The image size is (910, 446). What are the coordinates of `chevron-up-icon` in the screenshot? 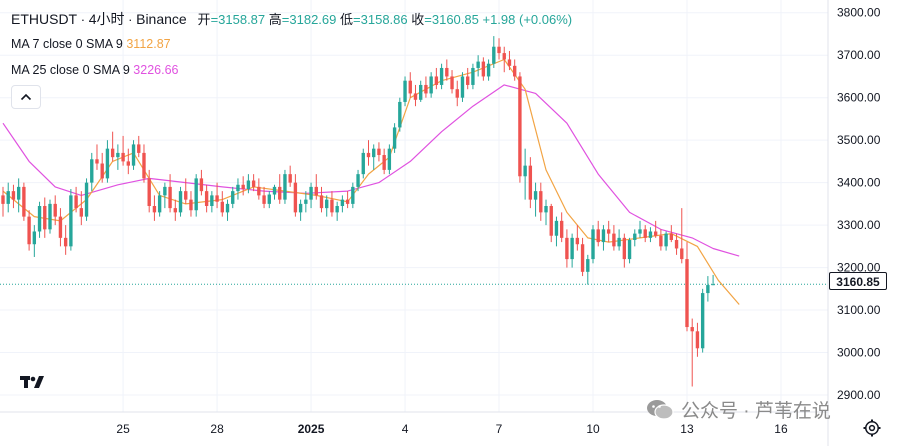 It's located at (26, 97).